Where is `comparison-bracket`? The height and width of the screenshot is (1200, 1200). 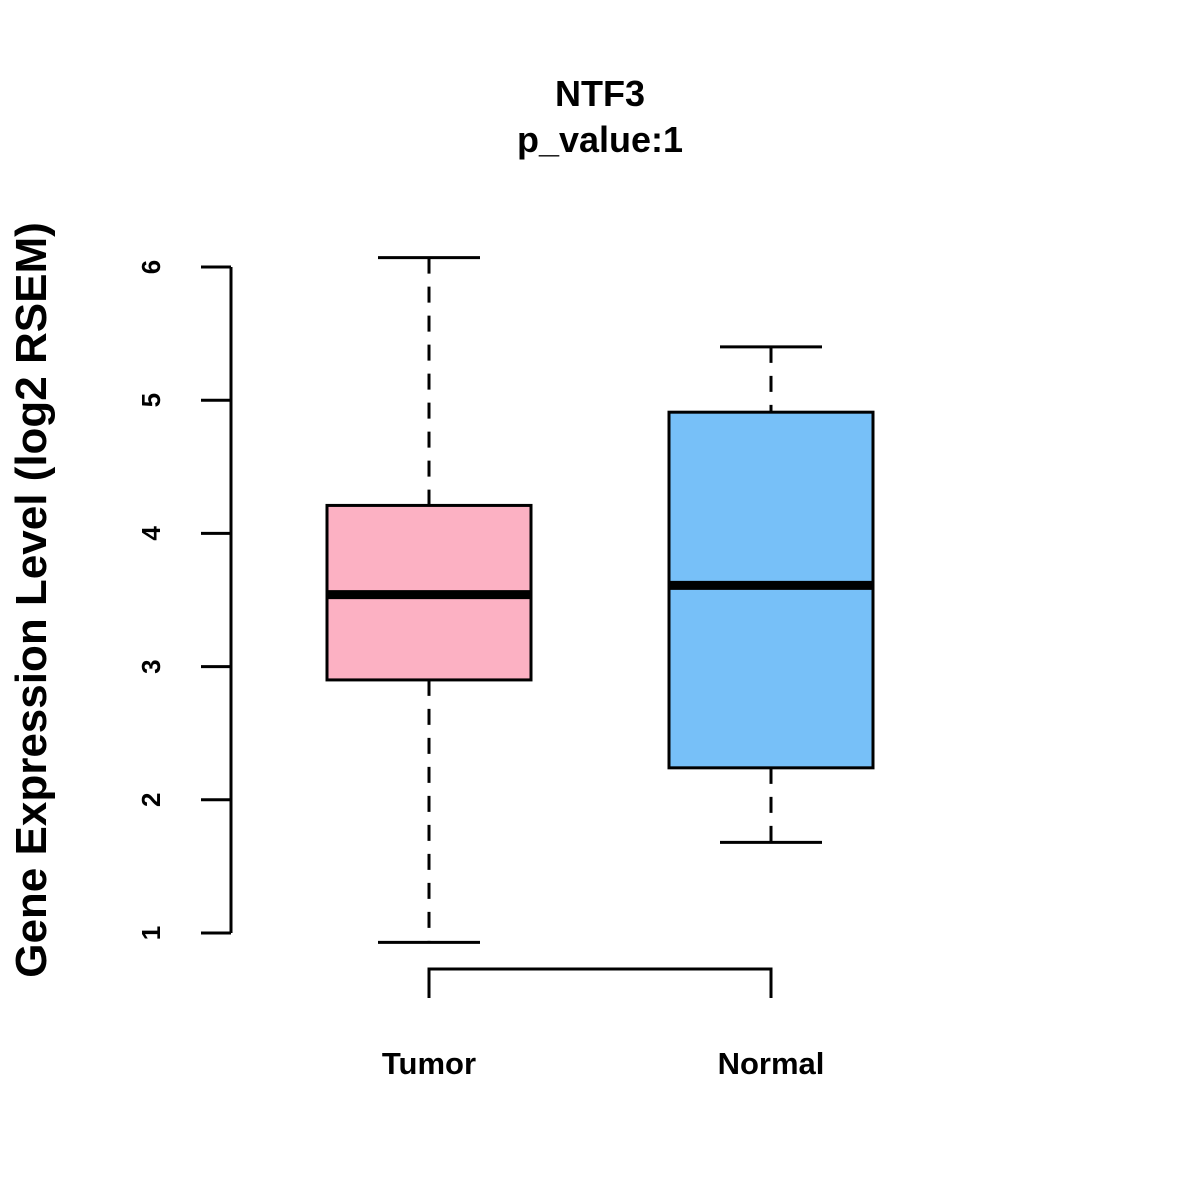
comparison-bracket is located at coordinates (600, 982).